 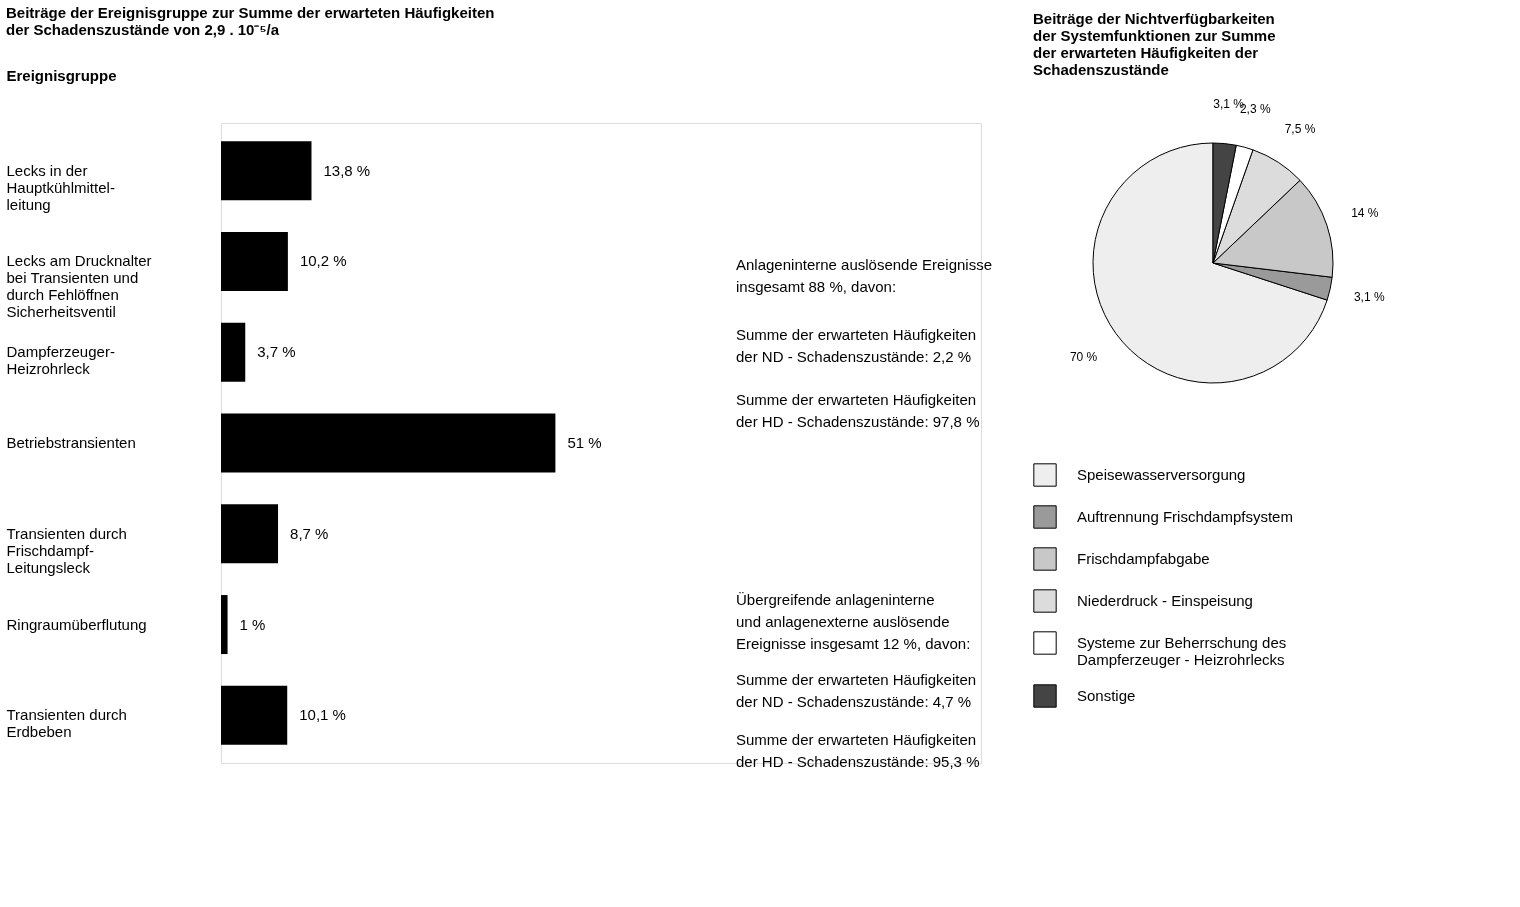 What do you see at coordinates (853, 621) in the screenshot?
I see `text: Übergreifende anlageninterne und anlagenexterne auslösende Ereignisse insgesamt 12 %, davon:` at bounding box center [853, 621].